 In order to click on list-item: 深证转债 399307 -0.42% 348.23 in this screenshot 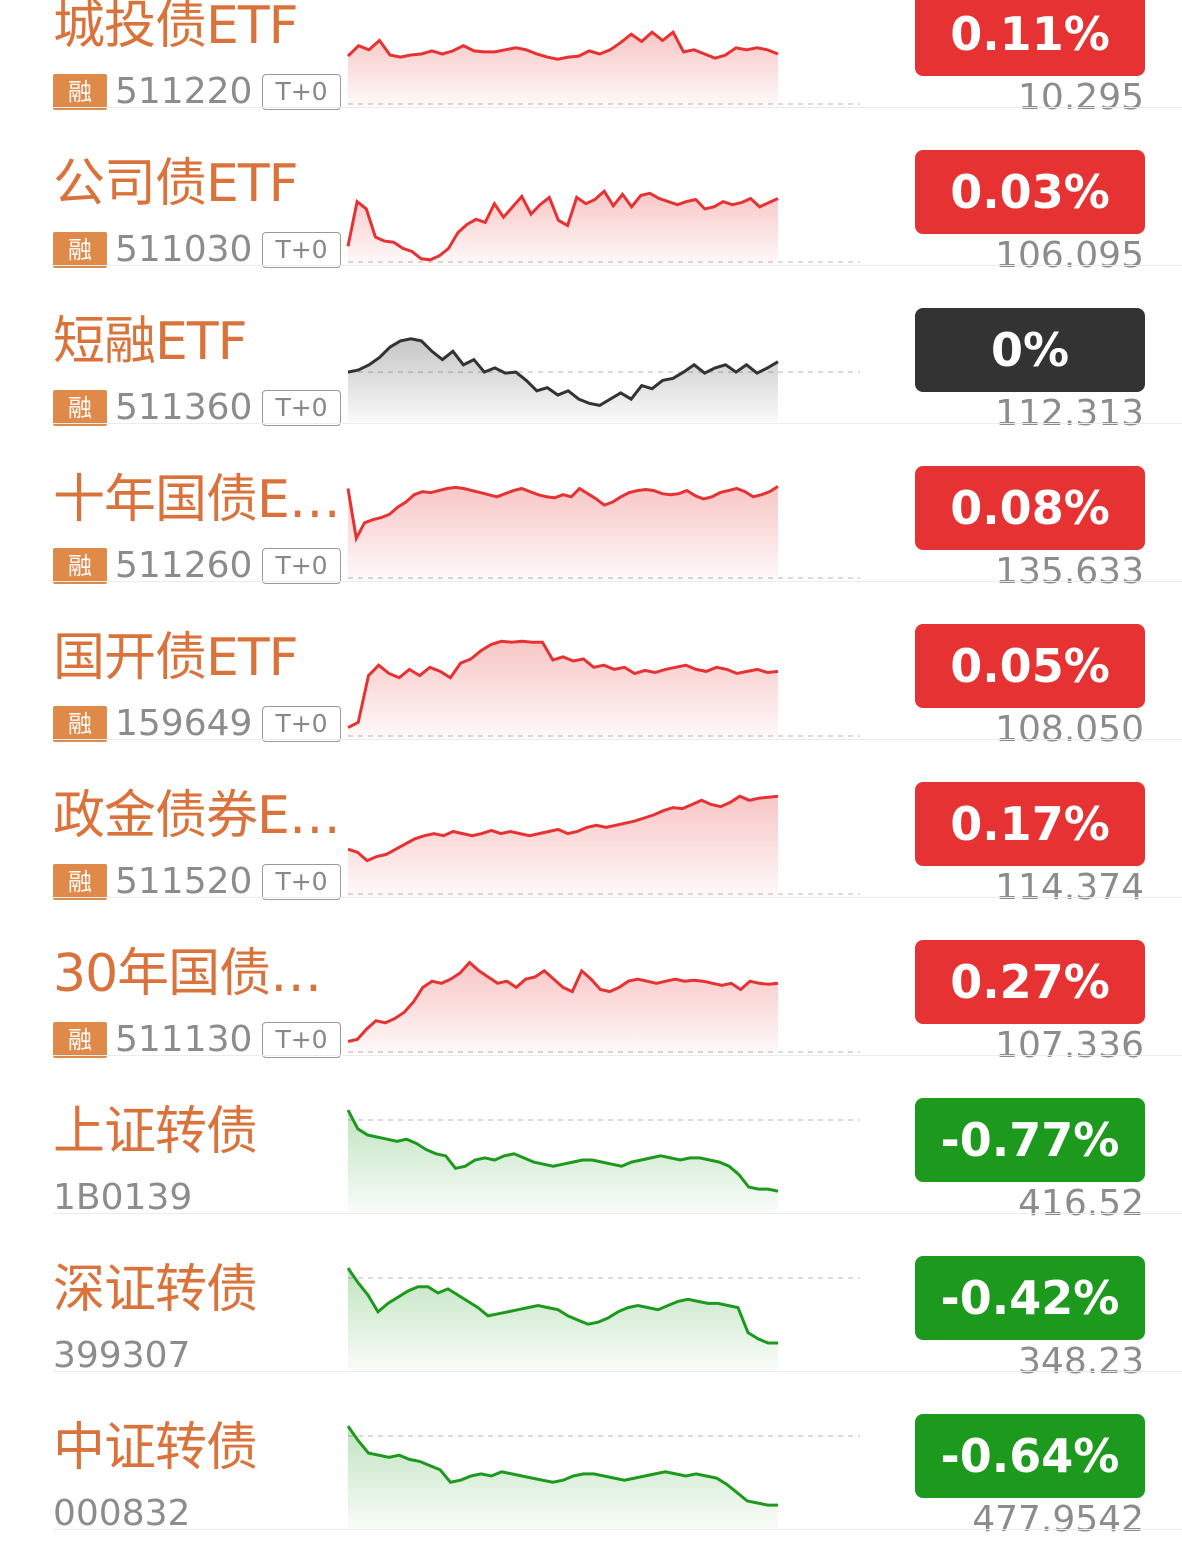, I will do `click(591, 1298)`.